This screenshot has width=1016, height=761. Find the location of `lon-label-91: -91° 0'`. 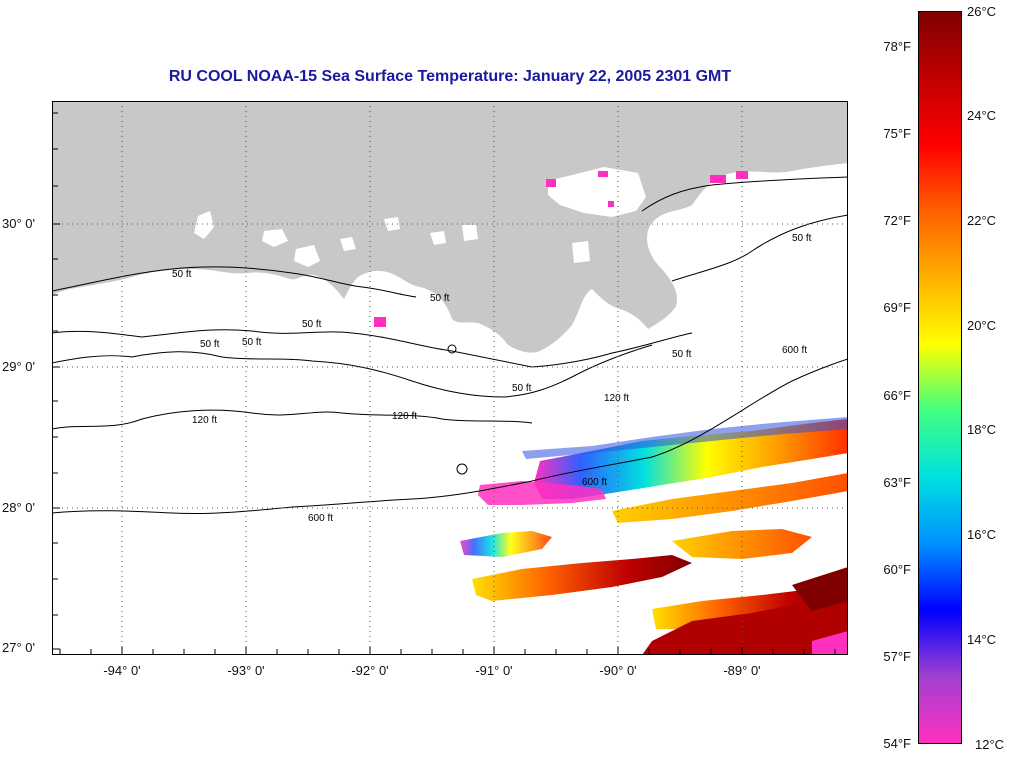

lon-label-91: -91° 0' is located at coordinates (494, 670).